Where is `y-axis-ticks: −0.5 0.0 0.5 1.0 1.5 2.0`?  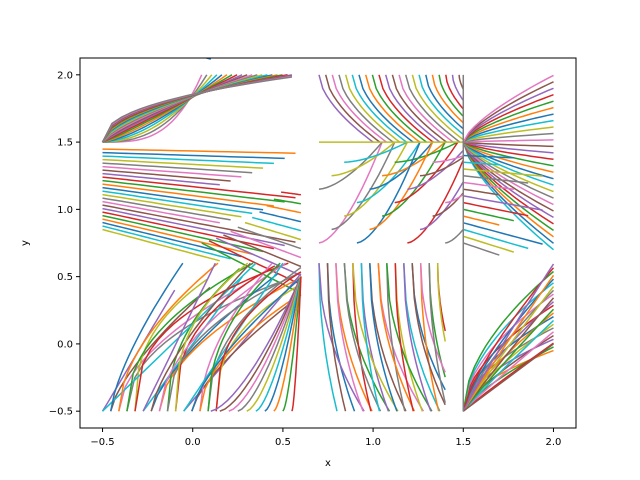 y-axis-ticks: −0.5 0.0 0.5 1.0 1.5 2.0 is located at coordinates (64, 244).